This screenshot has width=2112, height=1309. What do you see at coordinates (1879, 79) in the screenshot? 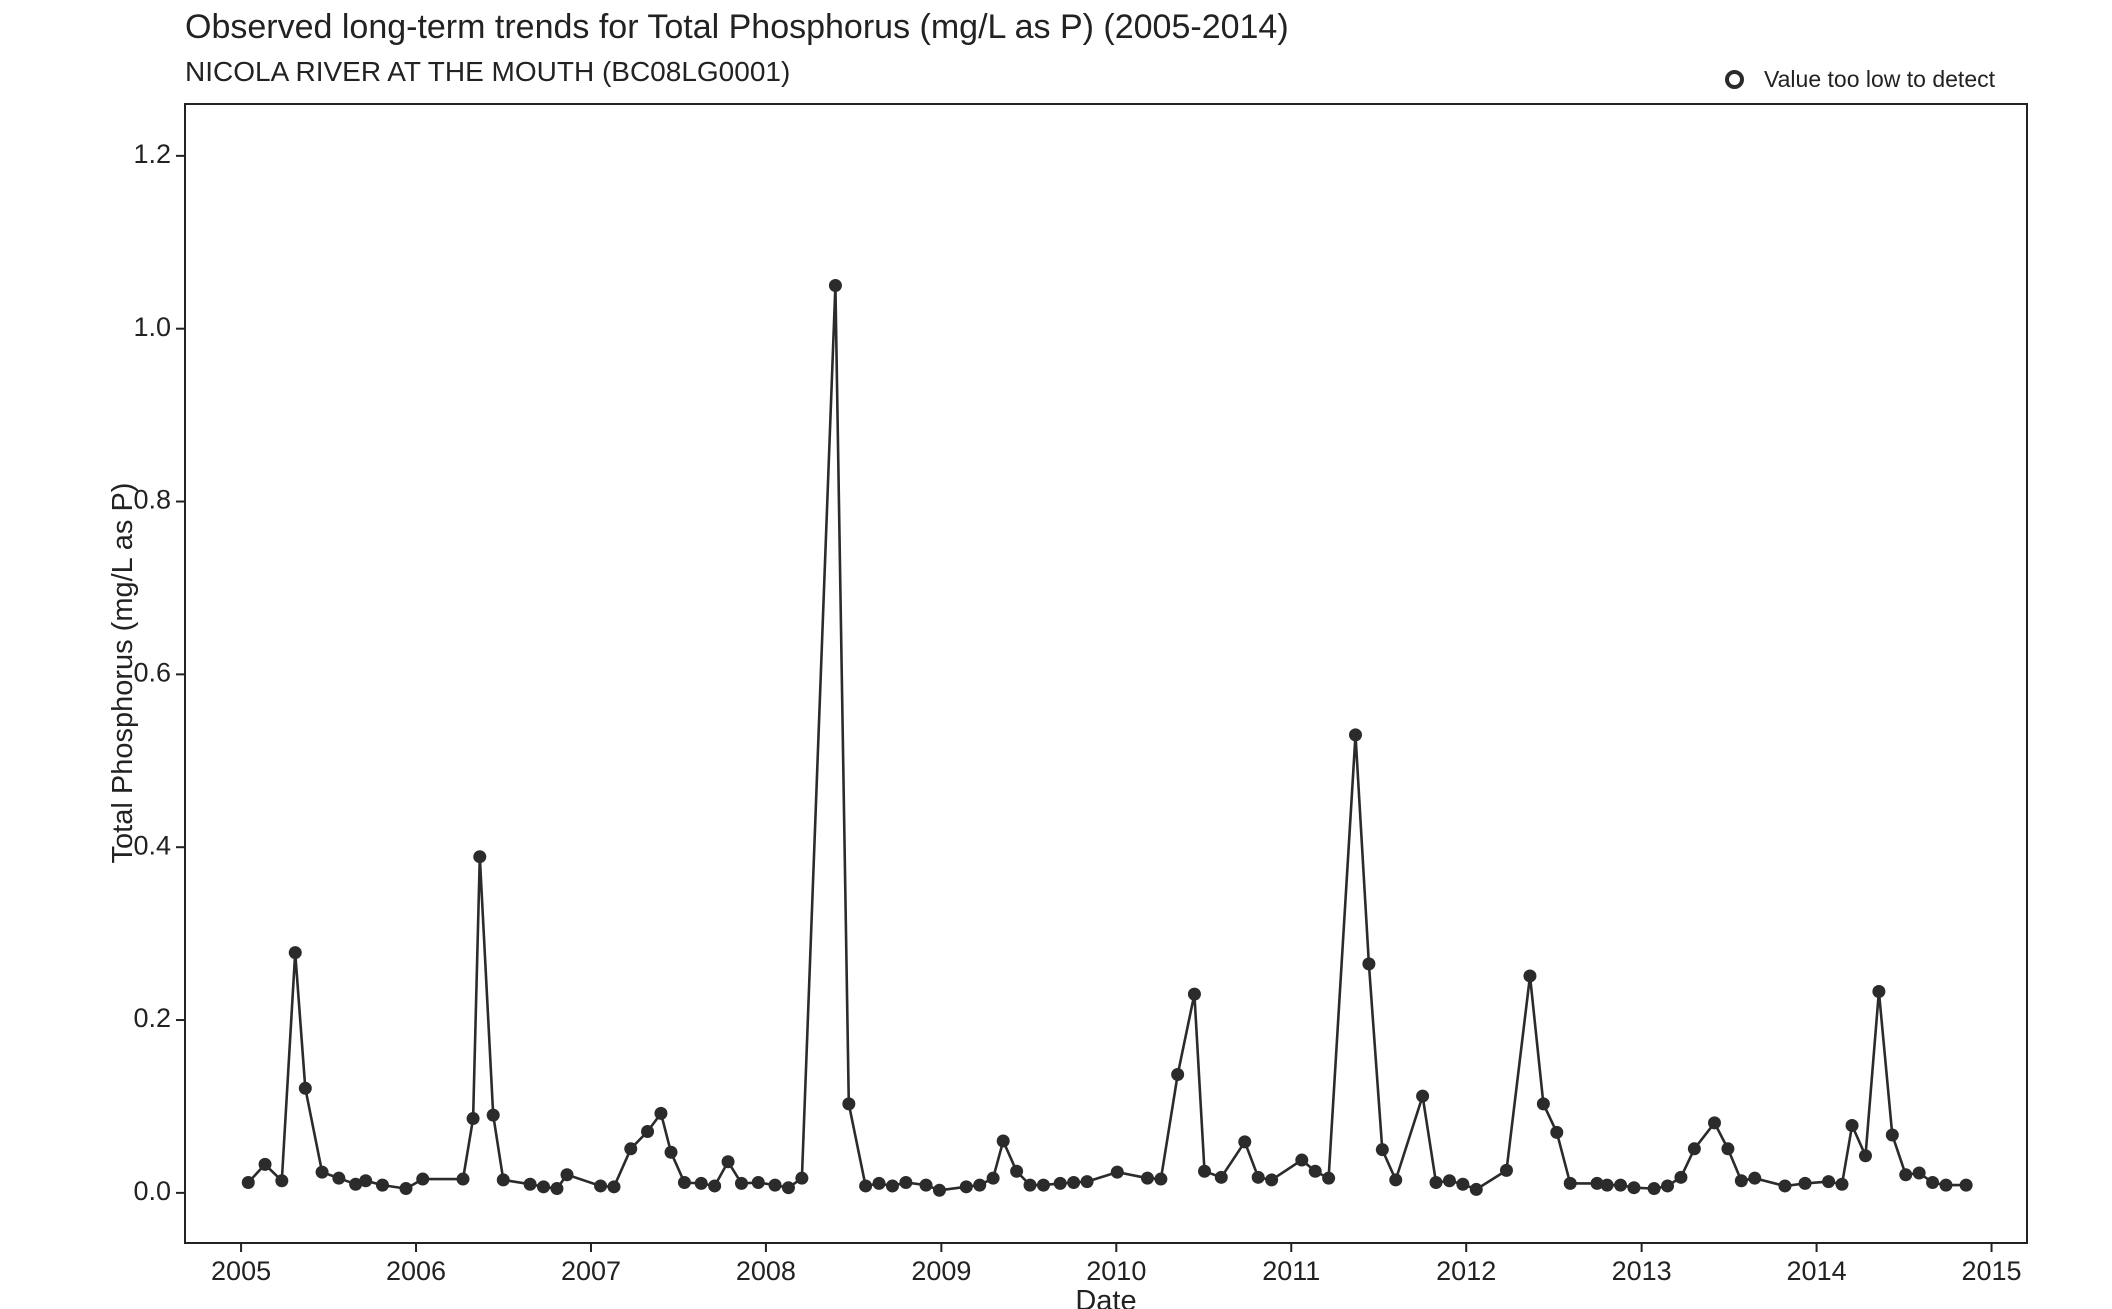
I see `legend-label: Value too low to detect` at bounding box center [1879, 79].